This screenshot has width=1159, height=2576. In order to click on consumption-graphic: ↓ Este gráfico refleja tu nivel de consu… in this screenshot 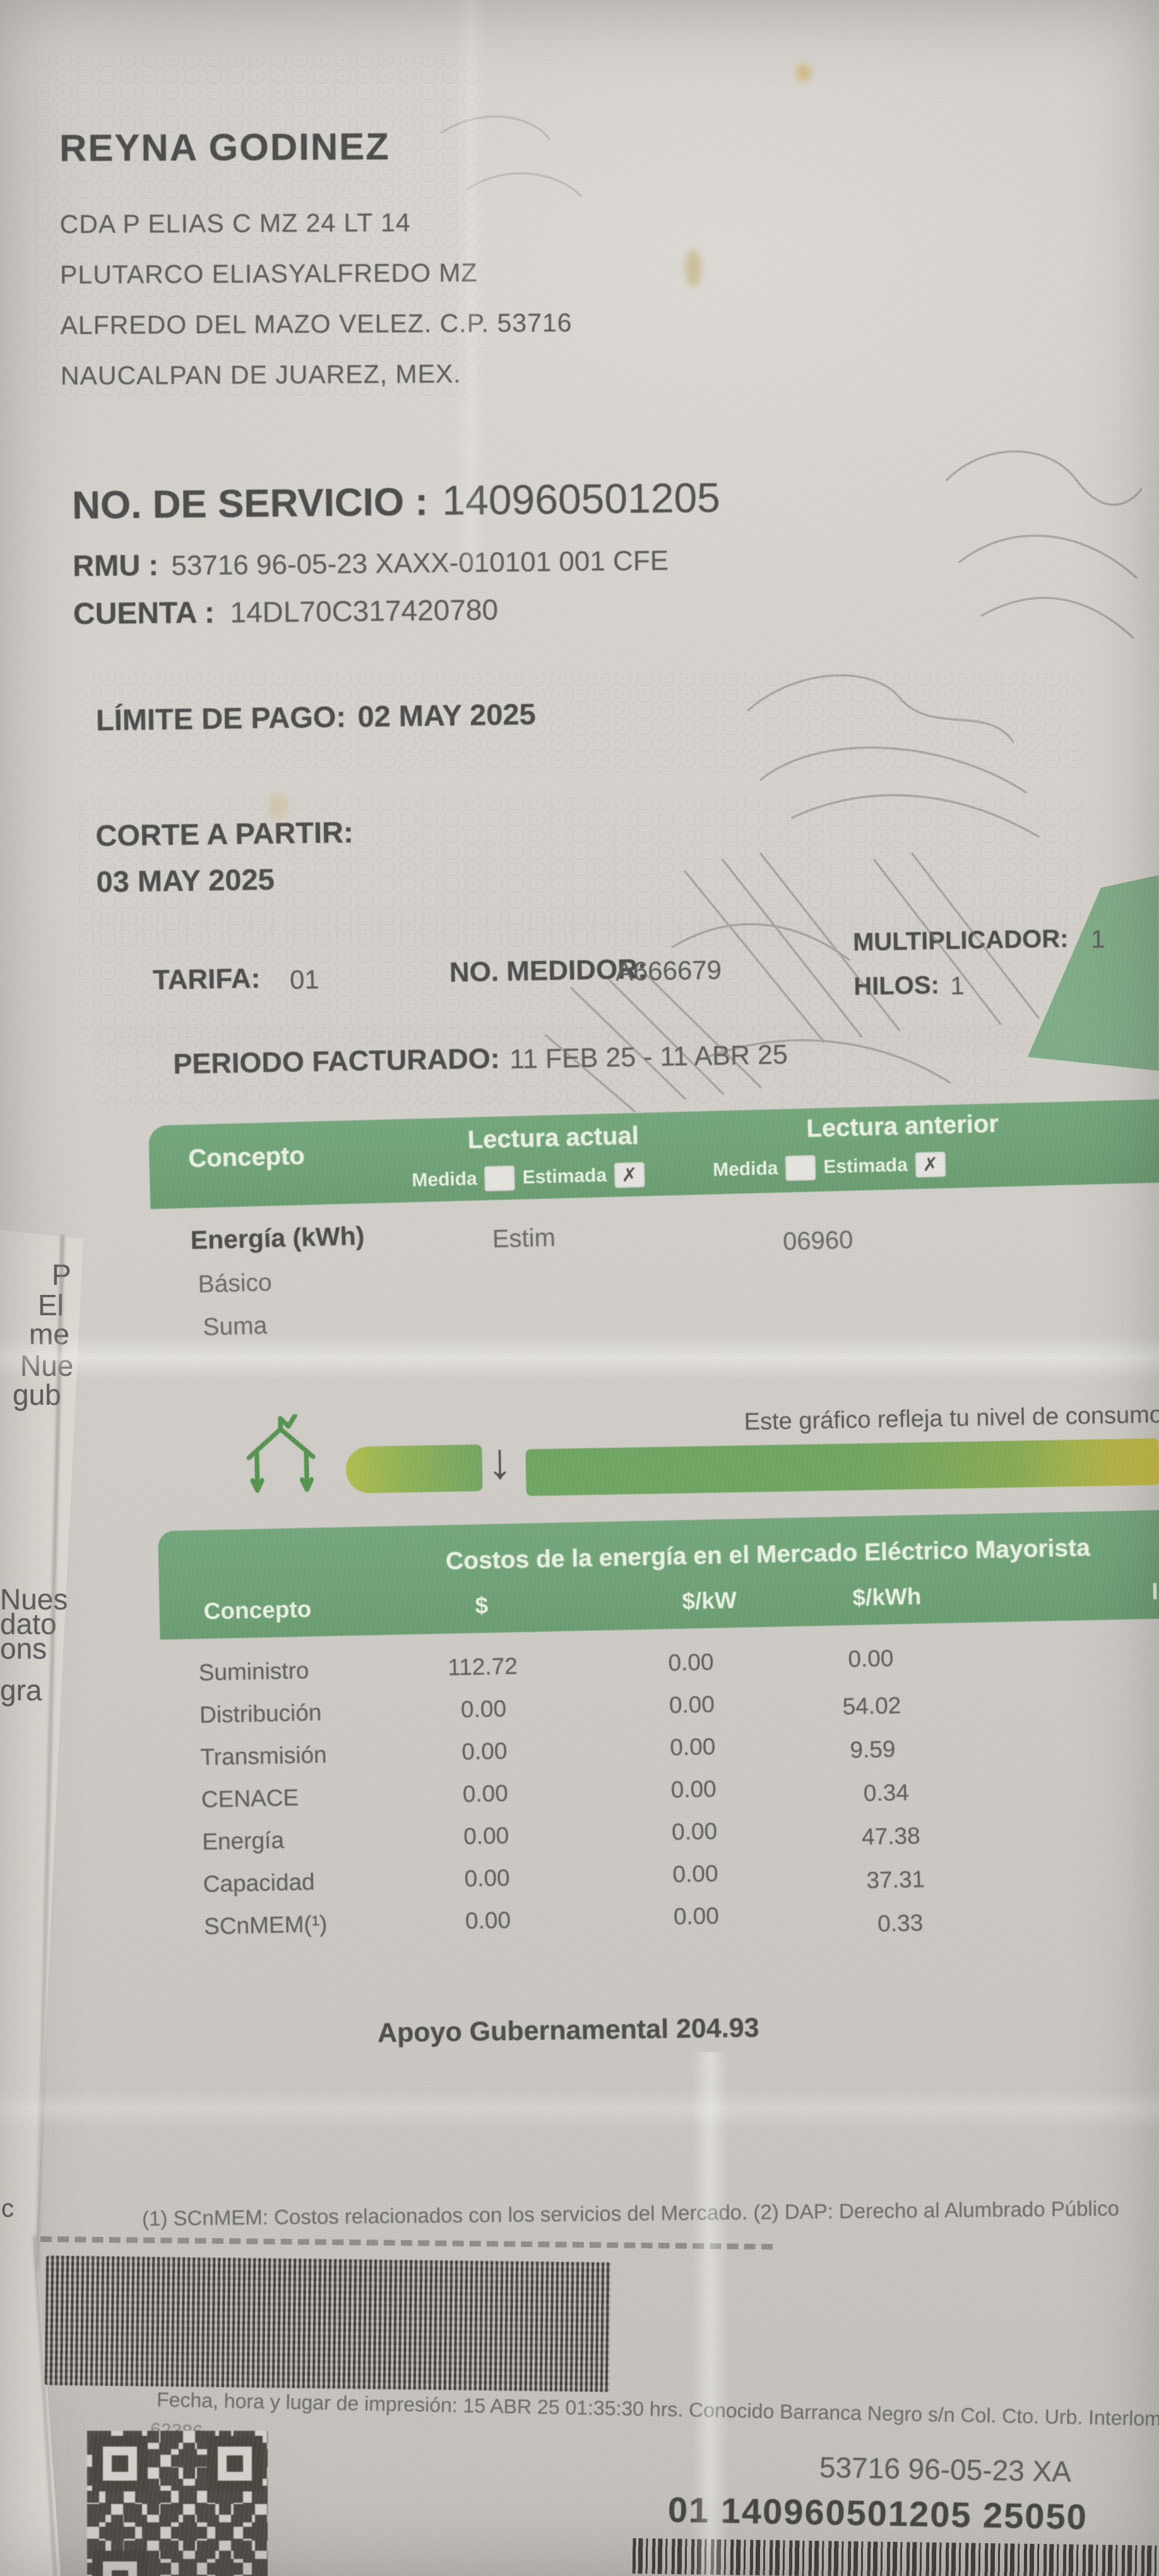, I will do `click(579, 1468)`.